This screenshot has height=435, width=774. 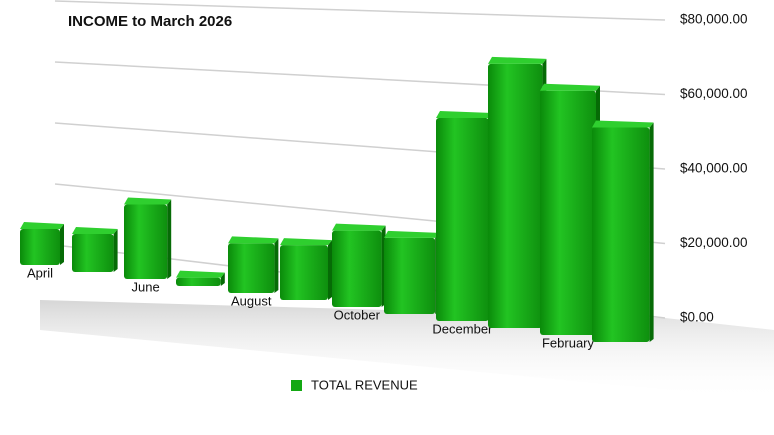 What do you see at coordinates (296, 385) in the screenshot?
I see `legend-swatch` at bounding box center [296, 385].